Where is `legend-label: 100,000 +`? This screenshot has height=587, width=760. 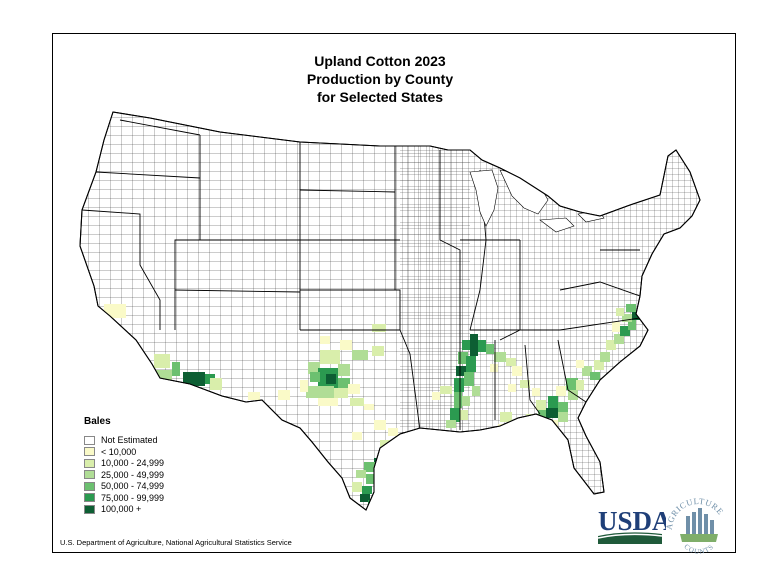
legend-label: 100,000 + is located at coordinates (121, 509).